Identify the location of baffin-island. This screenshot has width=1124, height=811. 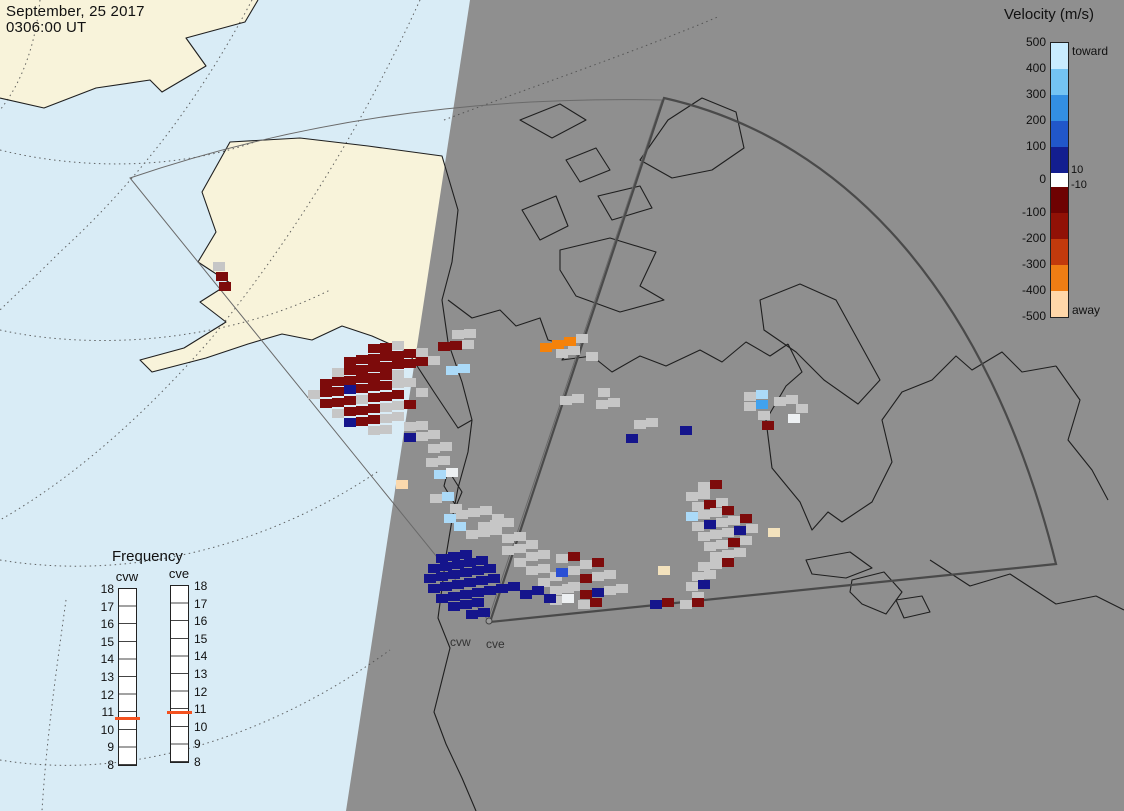
(820, 344).